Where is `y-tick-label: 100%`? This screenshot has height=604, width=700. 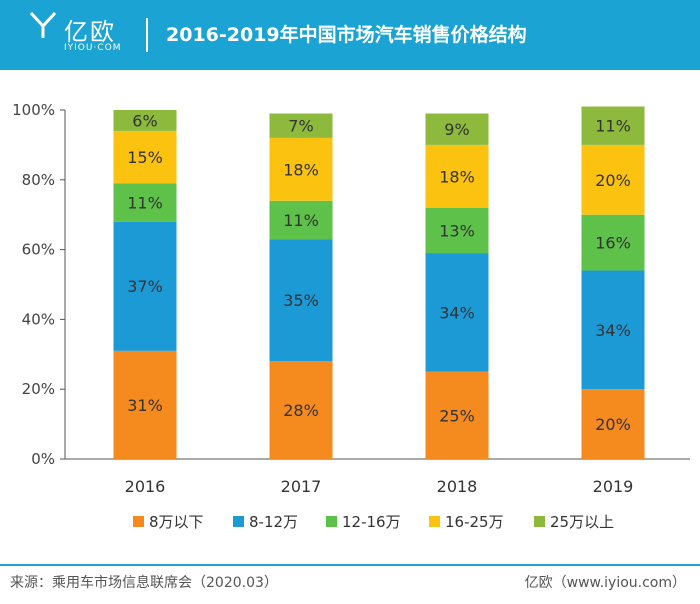
y-tick-label: 100% is located at coordinates (33, 110).